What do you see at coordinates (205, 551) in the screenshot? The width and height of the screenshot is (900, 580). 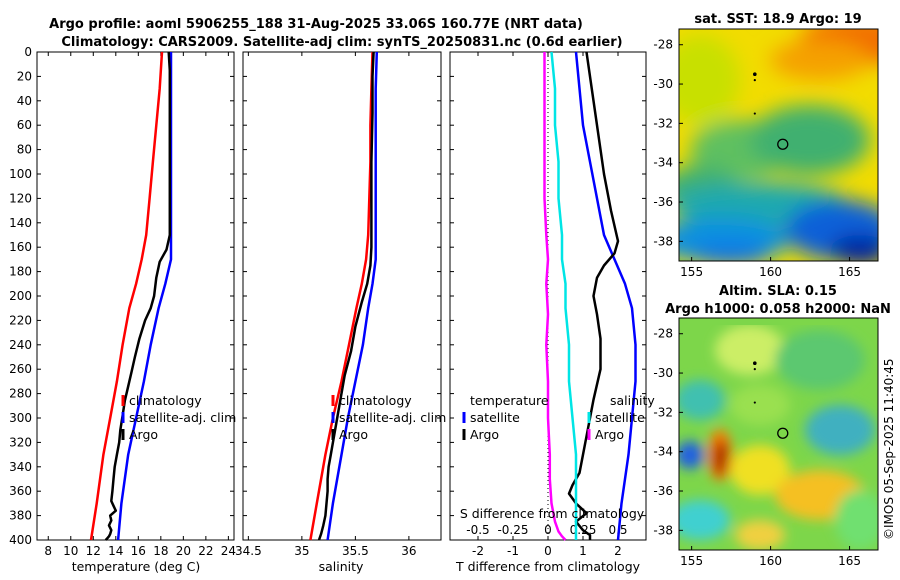 I see `x-tick-label: 22` at bounding box center [205, 551].